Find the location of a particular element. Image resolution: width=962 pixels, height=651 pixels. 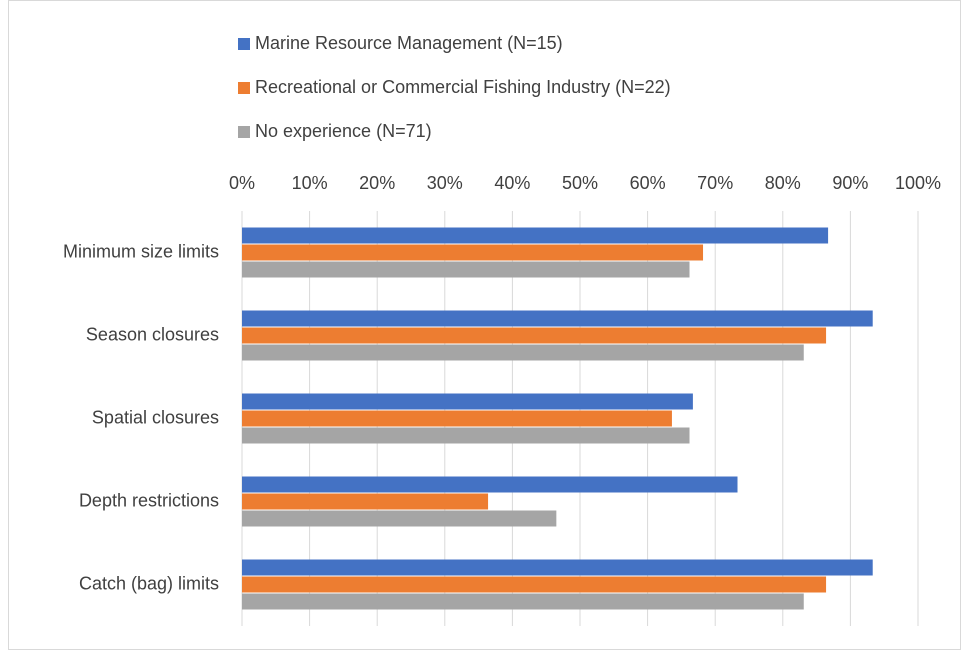

y-tick-label: Spatial closures is located at coordinates (155, 417).